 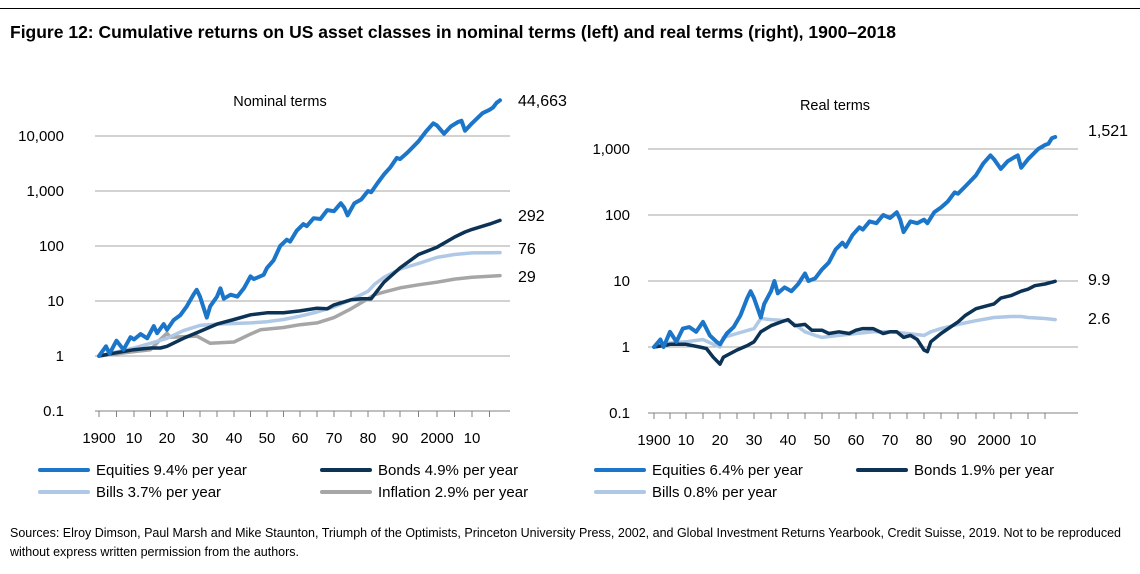 I want to click on nominal-legend-label-bonds: Bonds 4.9% per year, so click(x=448, y=470).